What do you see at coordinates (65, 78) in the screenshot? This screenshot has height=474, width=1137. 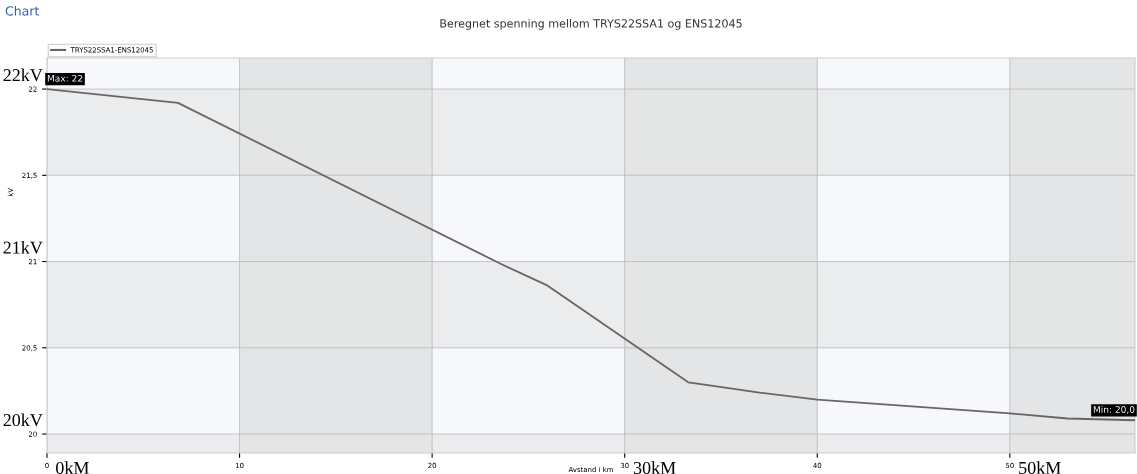 I see `annotation: Max: 22` at bounding box center [65, 78].